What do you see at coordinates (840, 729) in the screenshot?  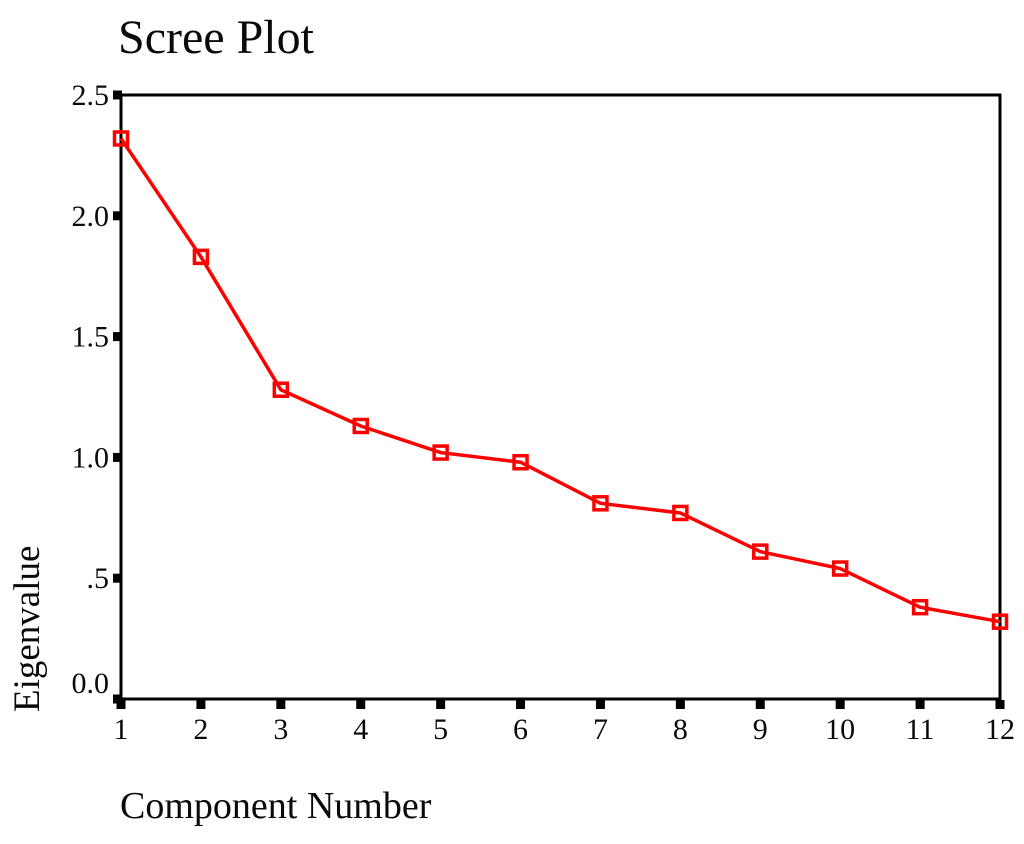 I see `x-tick-label: 10` at bounding box center [840, 729].